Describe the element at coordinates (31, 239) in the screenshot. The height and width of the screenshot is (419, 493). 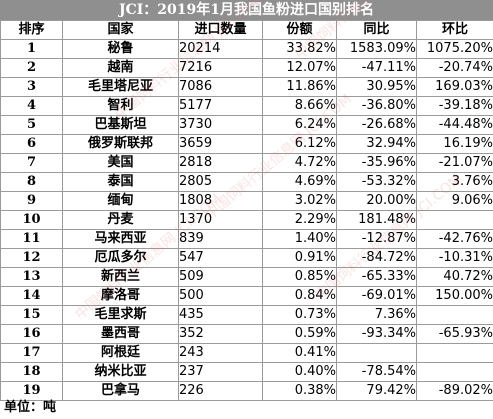
I see `rank-cell: 11` at that location.